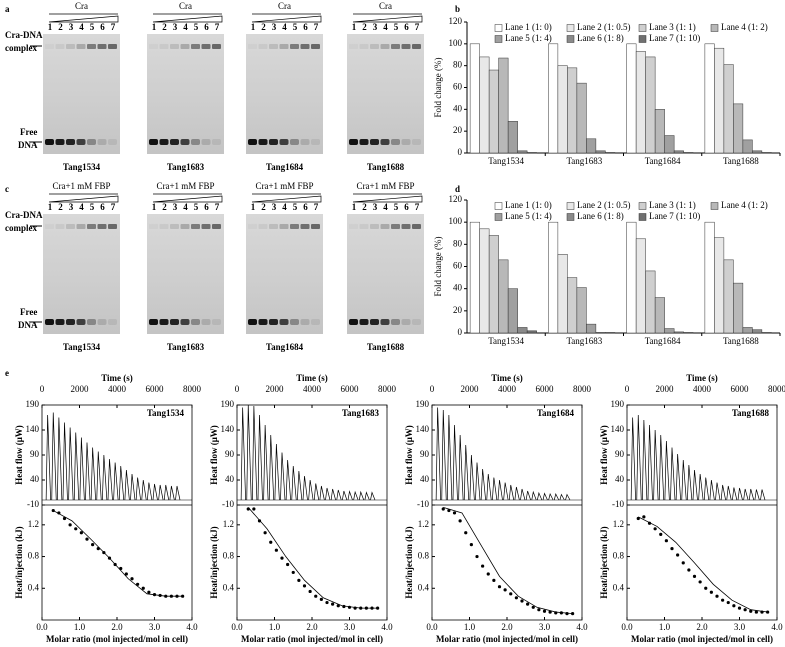  Describe the element at coordinates (424, 587) in the screenshot. I see `y-tick-label: 0.4` at that location.